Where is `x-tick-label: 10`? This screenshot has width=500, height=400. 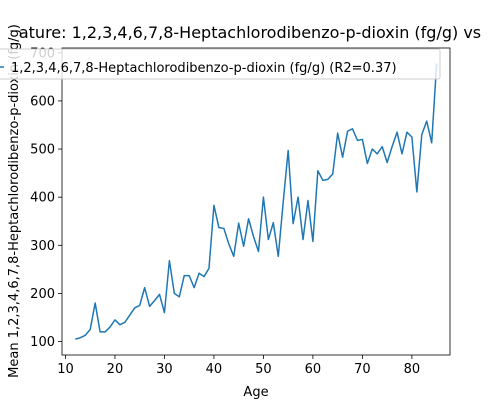 x-tick-label: 10 is located at coordinates (65, 369).